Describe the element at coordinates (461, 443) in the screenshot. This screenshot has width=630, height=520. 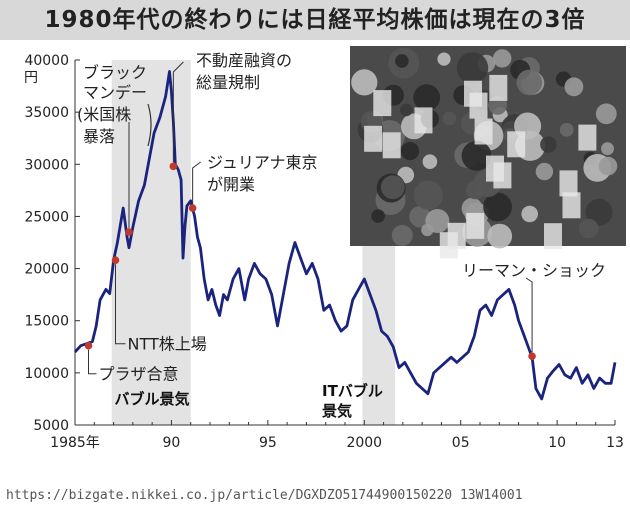
I see `x-tick-label-2005: 05` at that location.